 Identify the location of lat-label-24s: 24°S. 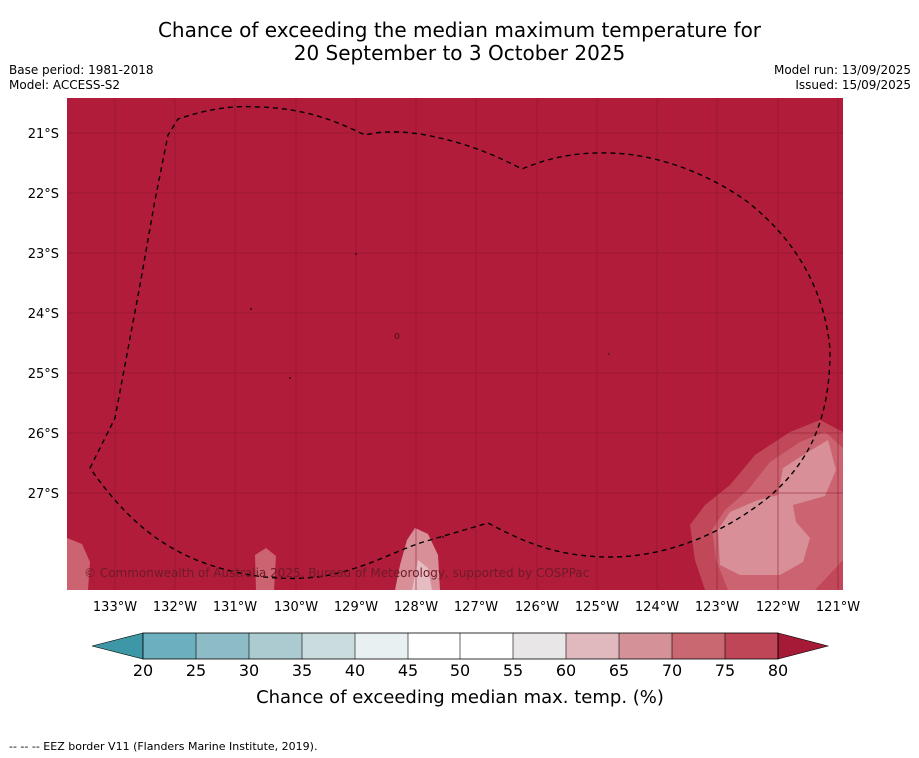
(43, 314).